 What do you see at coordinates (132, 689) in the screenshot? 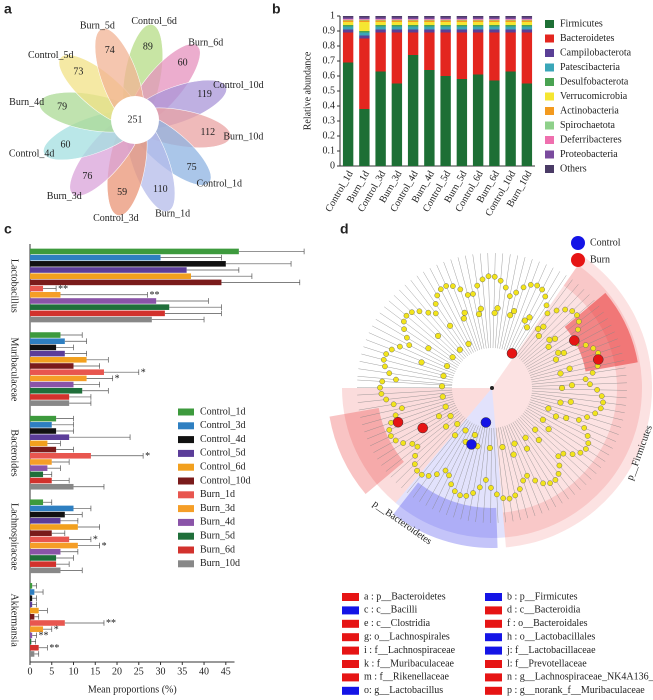
I see `x-axis-label: Mean proportions (%)` at bounding box center [132, 689].